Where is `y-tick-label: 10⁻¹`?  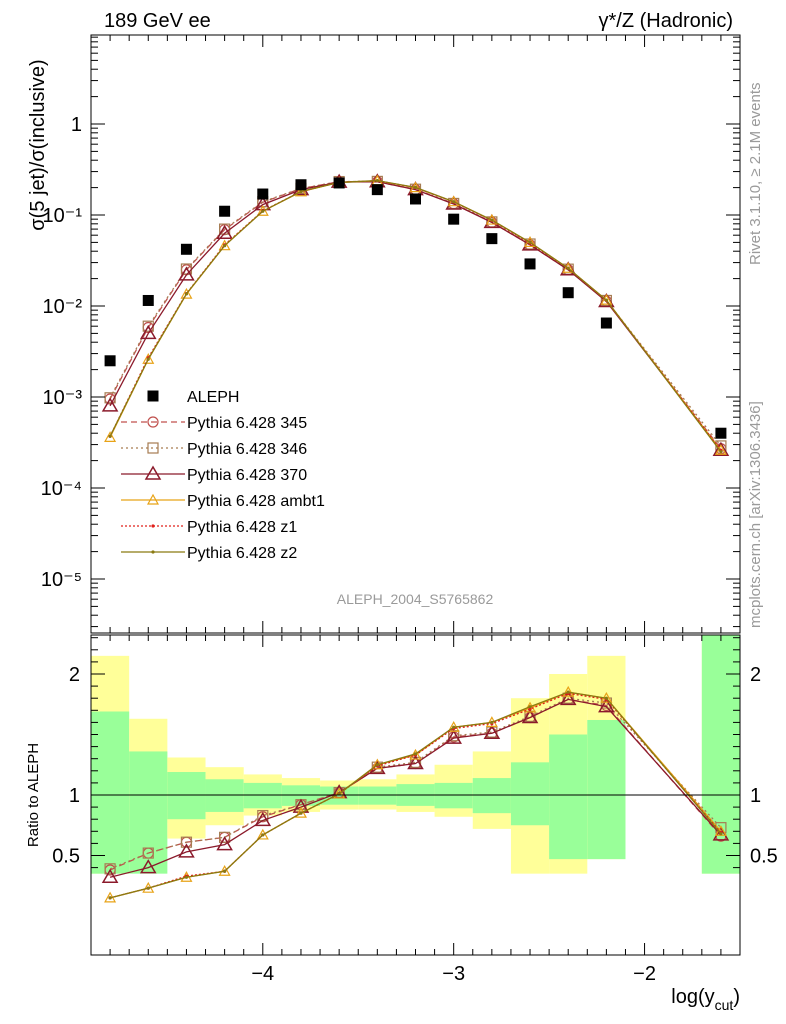 y-tick-label: 10⁻¹ is located at coordinates (63, 216).